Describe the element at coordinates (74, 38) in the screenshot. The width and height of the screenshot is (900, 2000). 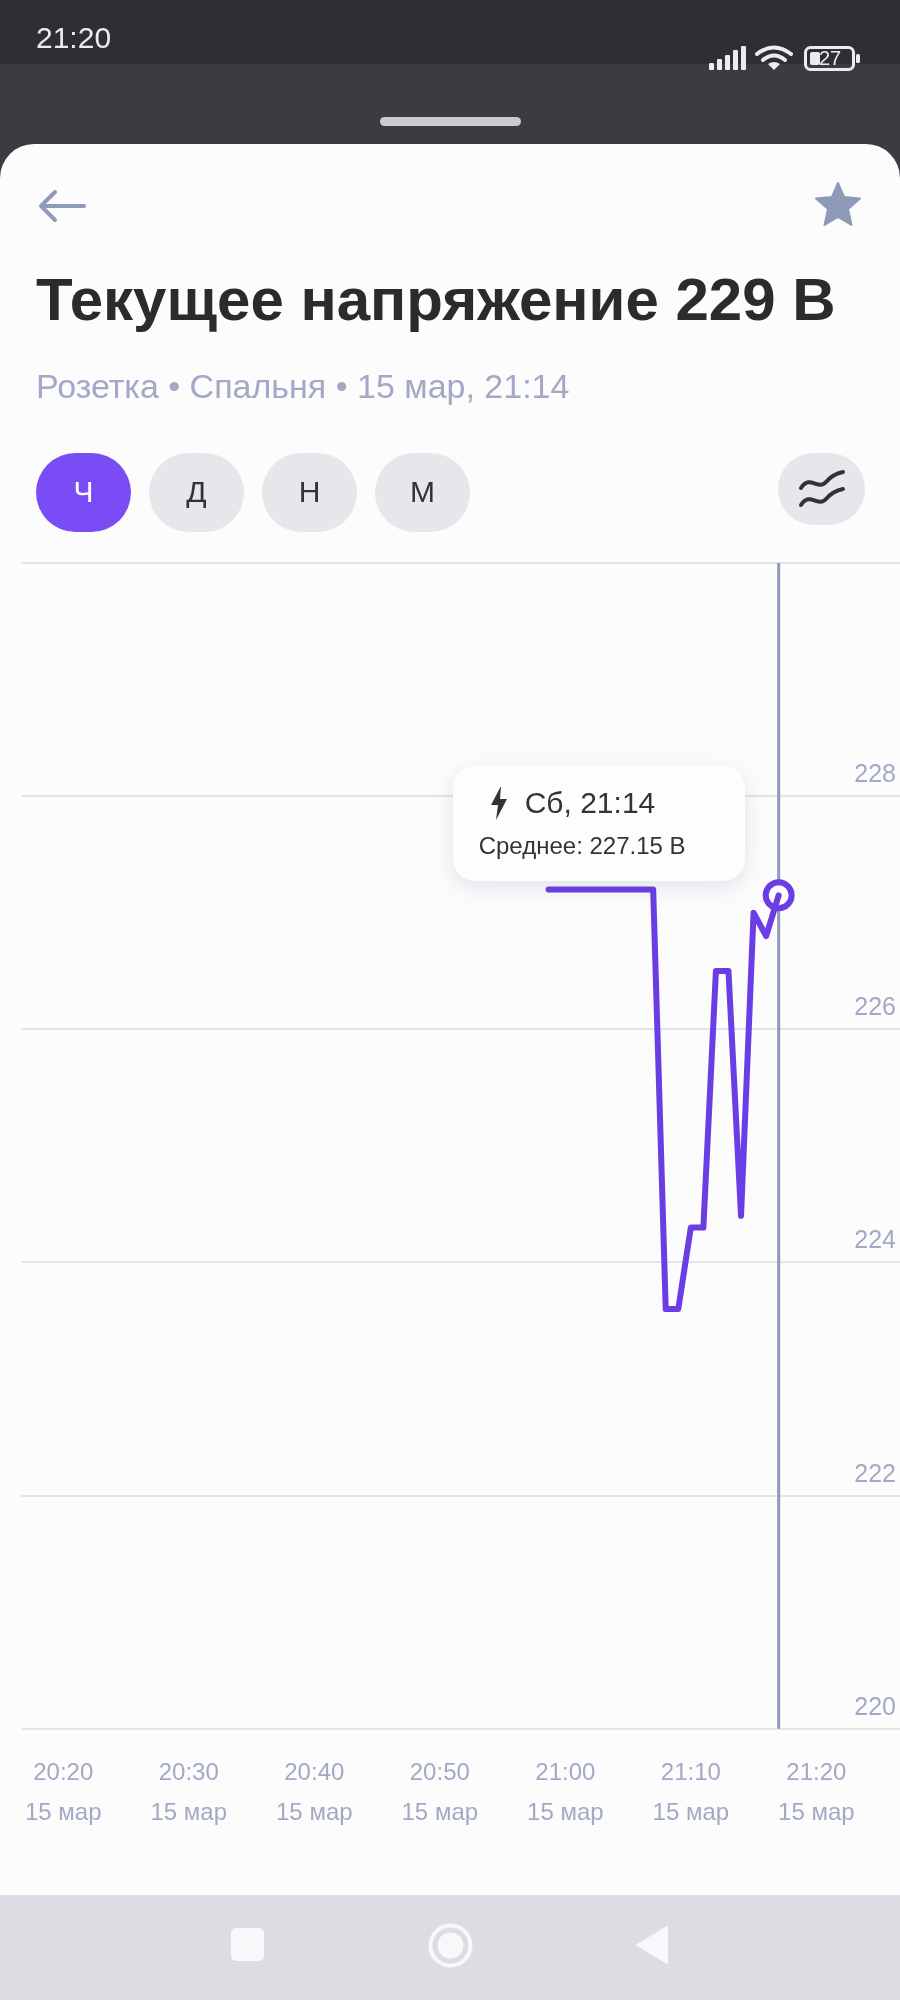
I see `text: 21:20` at that location.